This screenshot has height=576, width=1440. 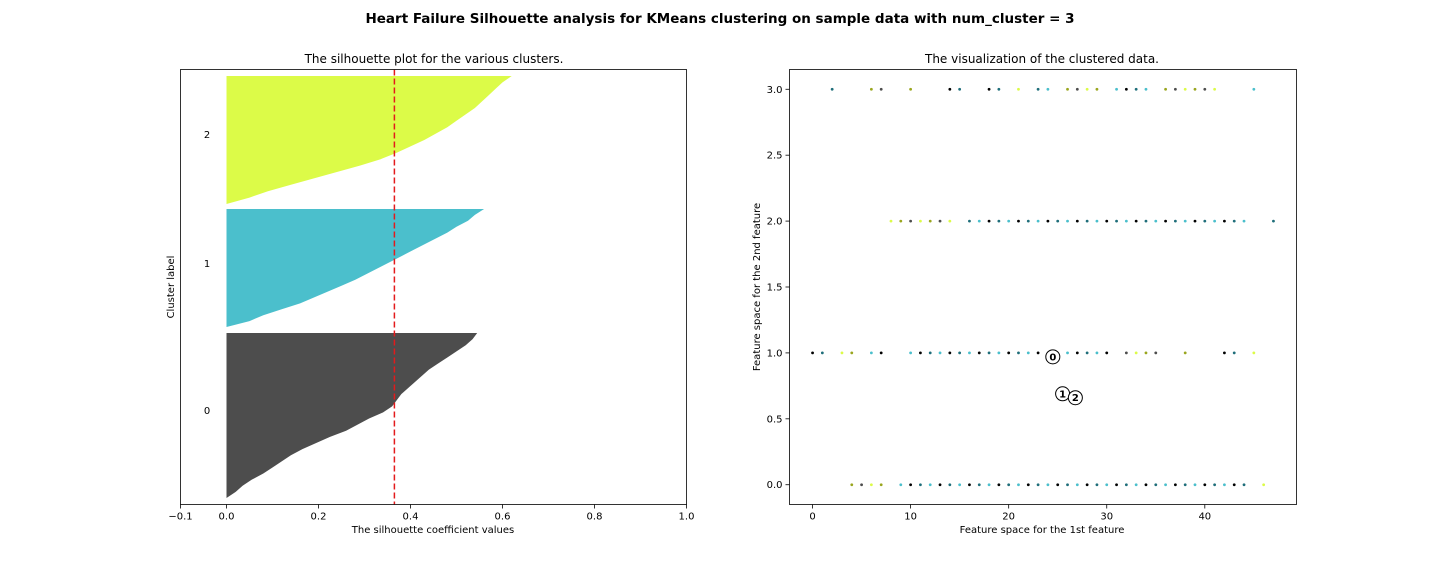 I want to click on silhouette-fills, so click(x=366, y=287).